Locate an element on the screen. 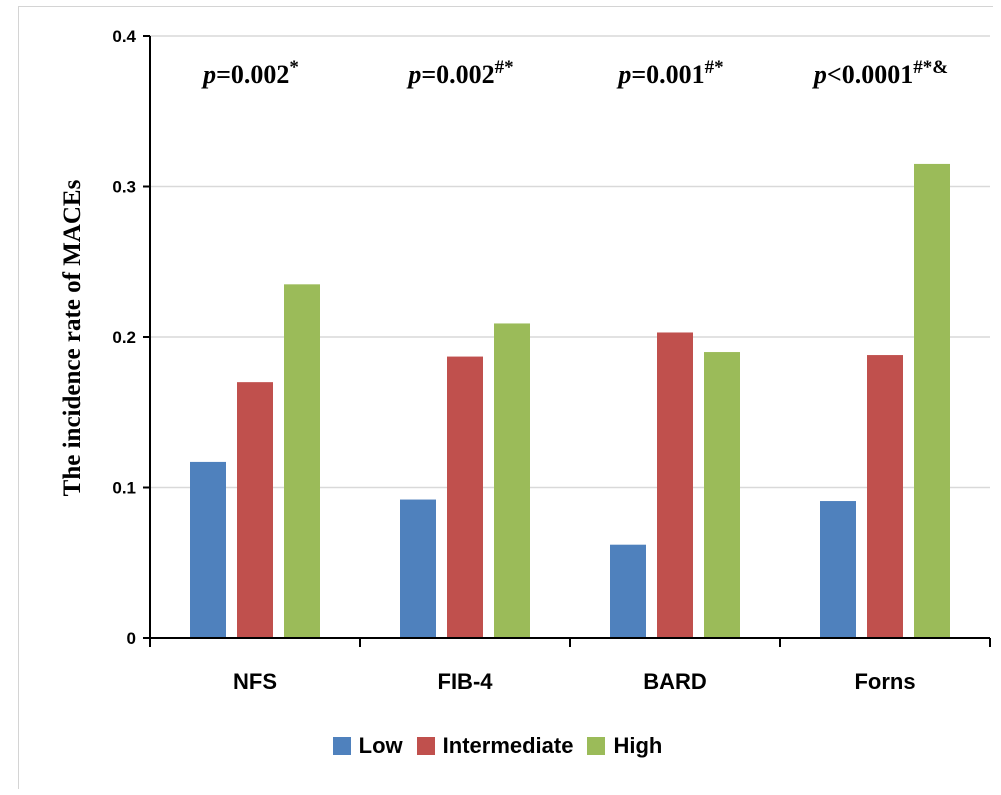  bar-intermediate-bard is located at coordinates (675, 485).